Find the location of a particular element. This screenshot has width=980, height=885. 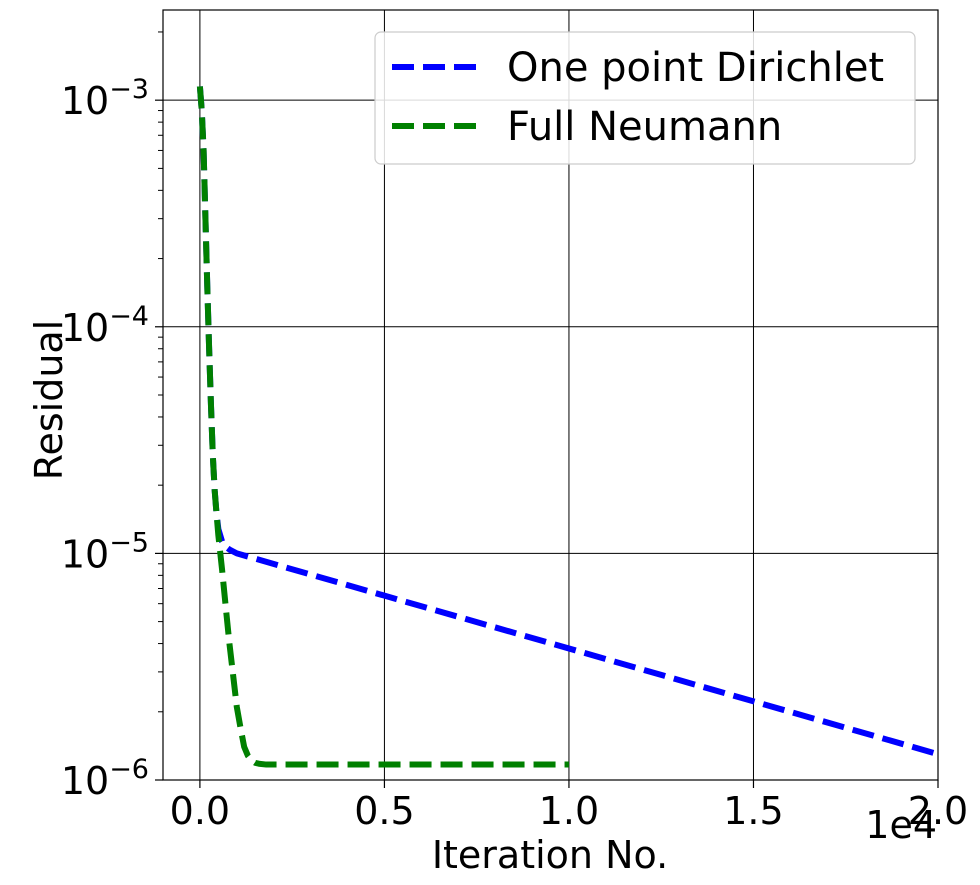

x-axis-ticks: 0.0 0.5 1.0 1.5 2.0 is located at coordinates (569, 806).